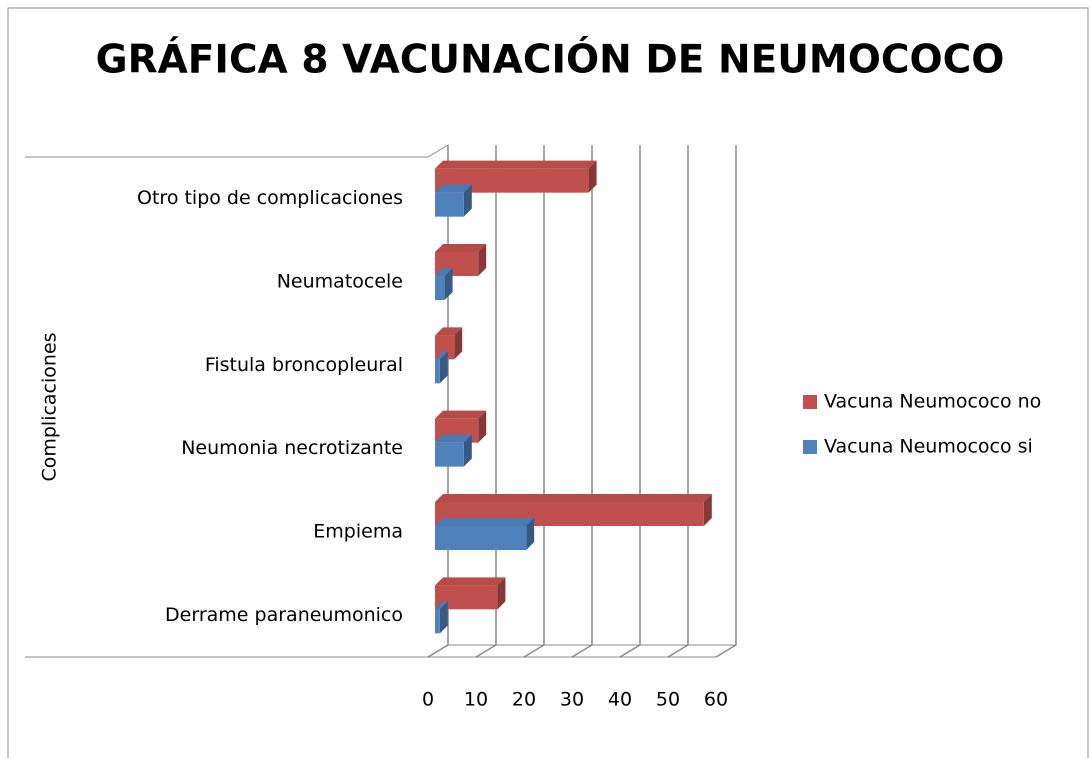  Describe the element at coordinates (304, 365) in the screenshot. I see `y-tick-label: Fistula broncopleural` at that location.